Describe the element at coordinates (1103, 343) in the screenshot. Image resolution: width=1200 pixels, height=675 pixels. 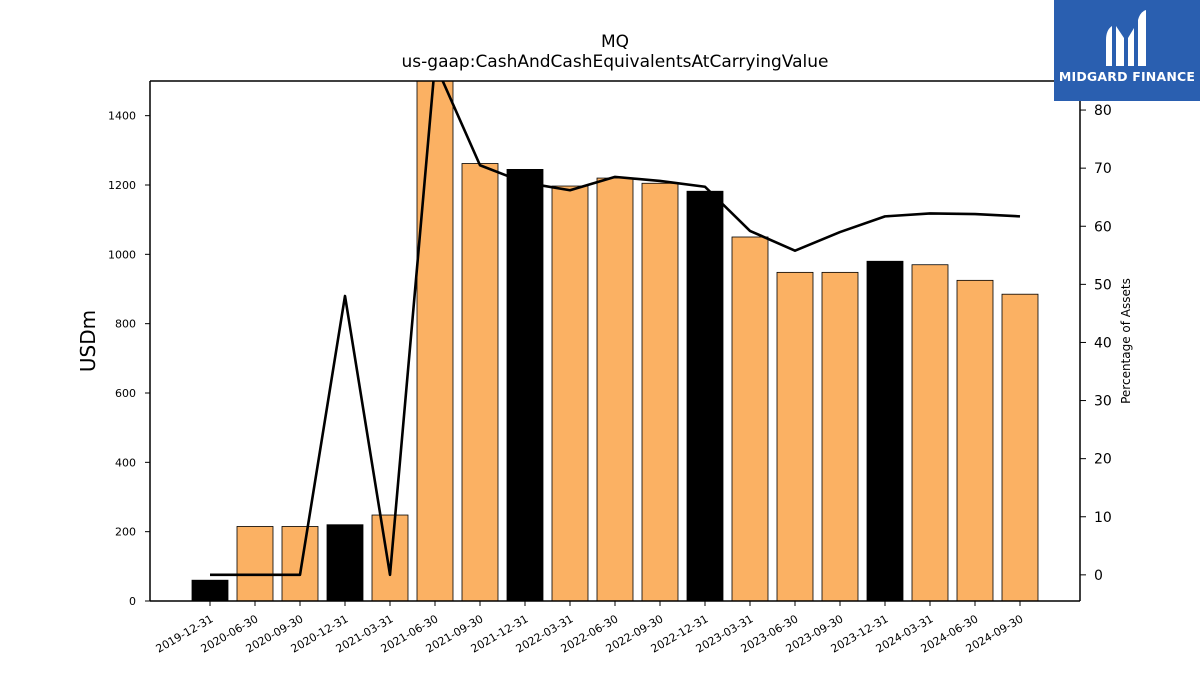
I see `y2-tick-label: 40` at that location.